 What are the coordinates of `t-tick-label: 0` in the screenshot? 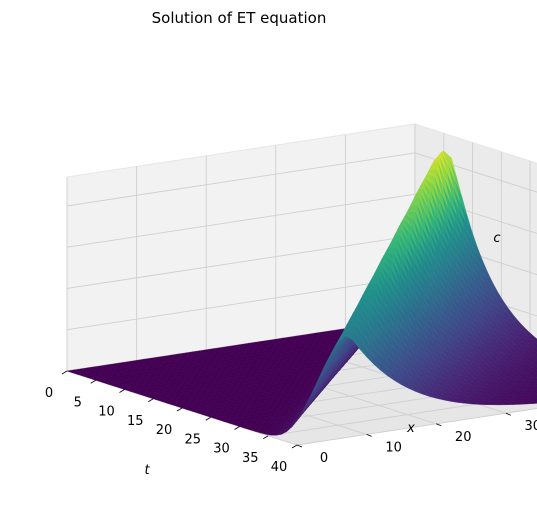 It's located at (49, 393).